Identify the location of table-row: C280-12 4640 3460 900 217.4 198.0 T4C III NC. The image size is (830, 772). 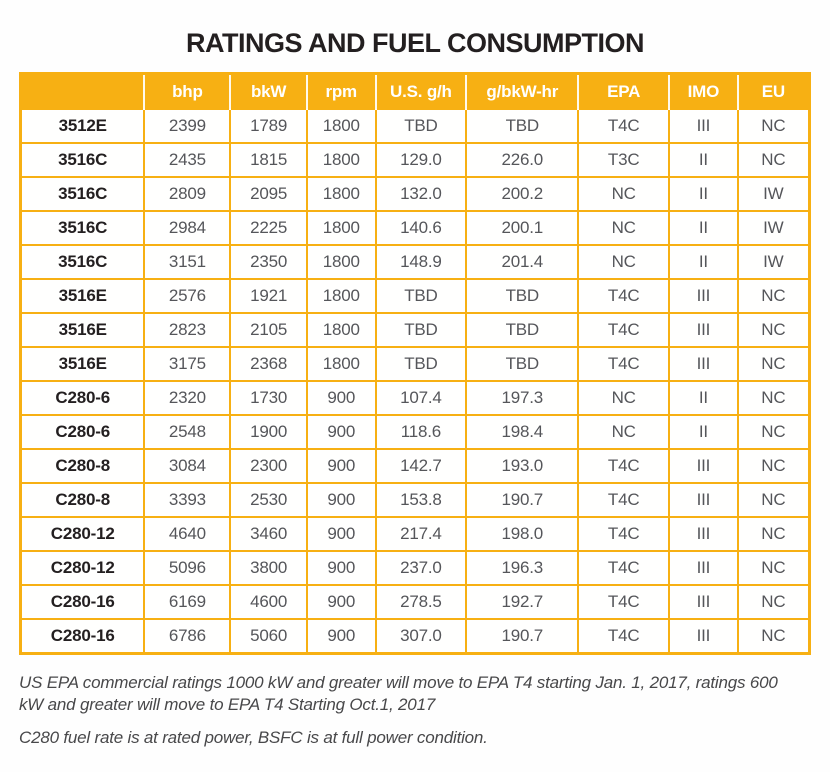
(415, 534).